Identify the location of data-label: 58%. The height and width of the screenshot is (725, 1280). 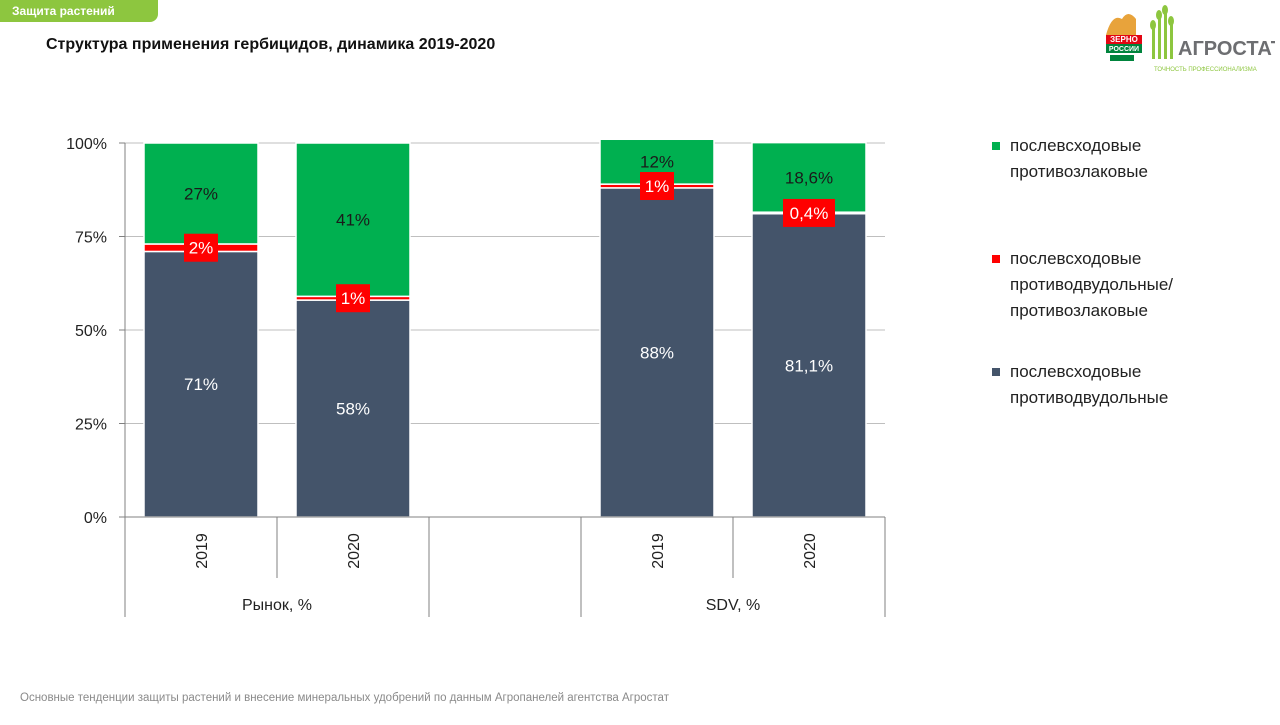
(353, 409).